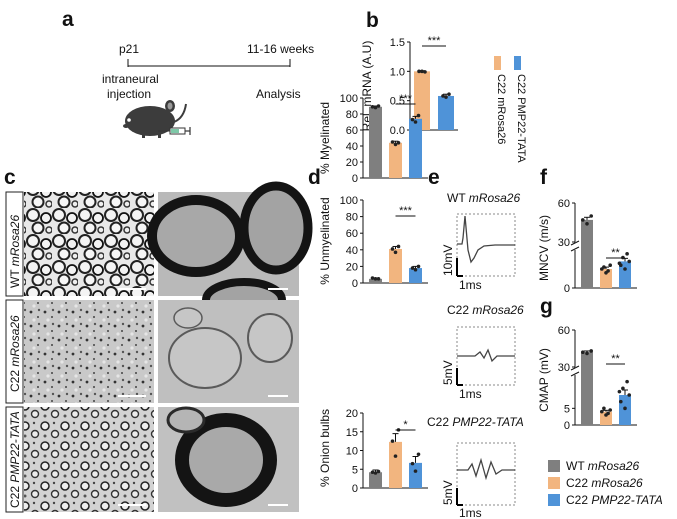 This screenshot has height=519, width=677. Describe the element at coordinates (448, 260) in the screenshot. I see `trace-scale-y-wt: 10mV` at that location.